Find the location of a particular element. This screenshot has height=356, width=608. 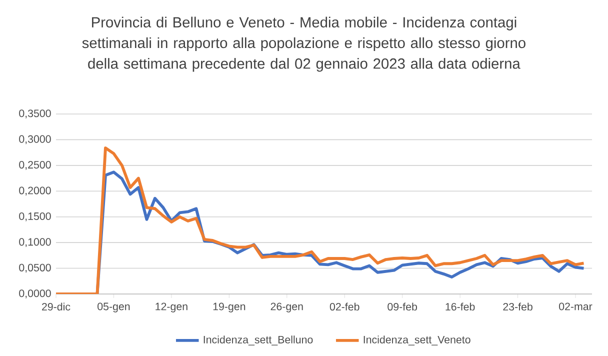

x-tick-label: 02-feb is located at coordinates (345, 306).